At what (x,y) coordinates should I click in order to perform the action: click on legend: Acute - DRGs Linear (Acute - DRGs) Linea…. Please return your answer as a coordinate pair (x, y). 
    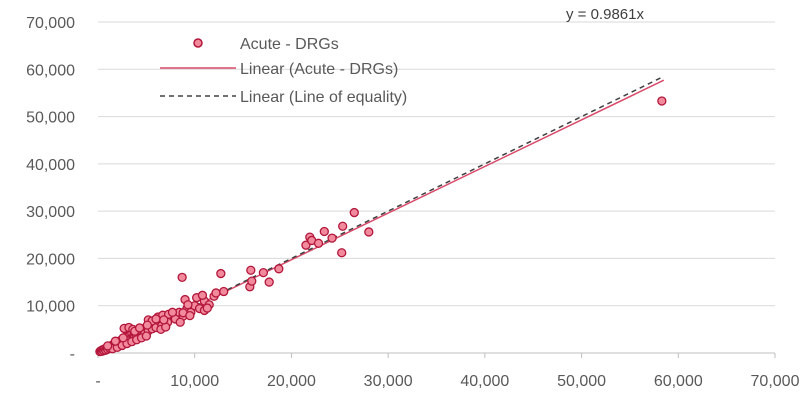
    Looking at the image, I should click on (283, 71).